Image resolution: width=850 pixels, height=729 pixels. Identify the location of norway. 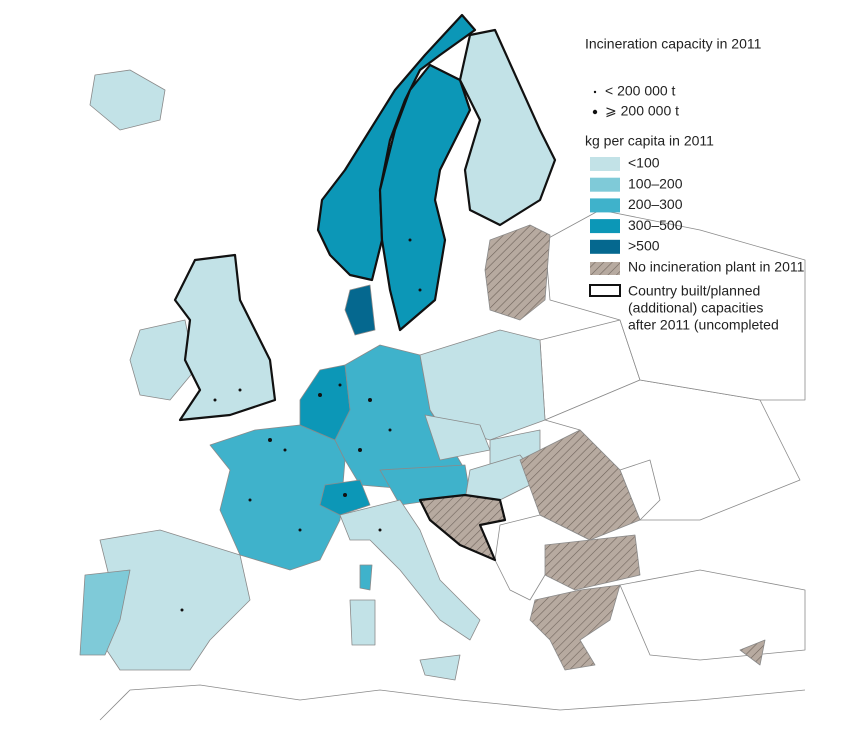
(396, 147).